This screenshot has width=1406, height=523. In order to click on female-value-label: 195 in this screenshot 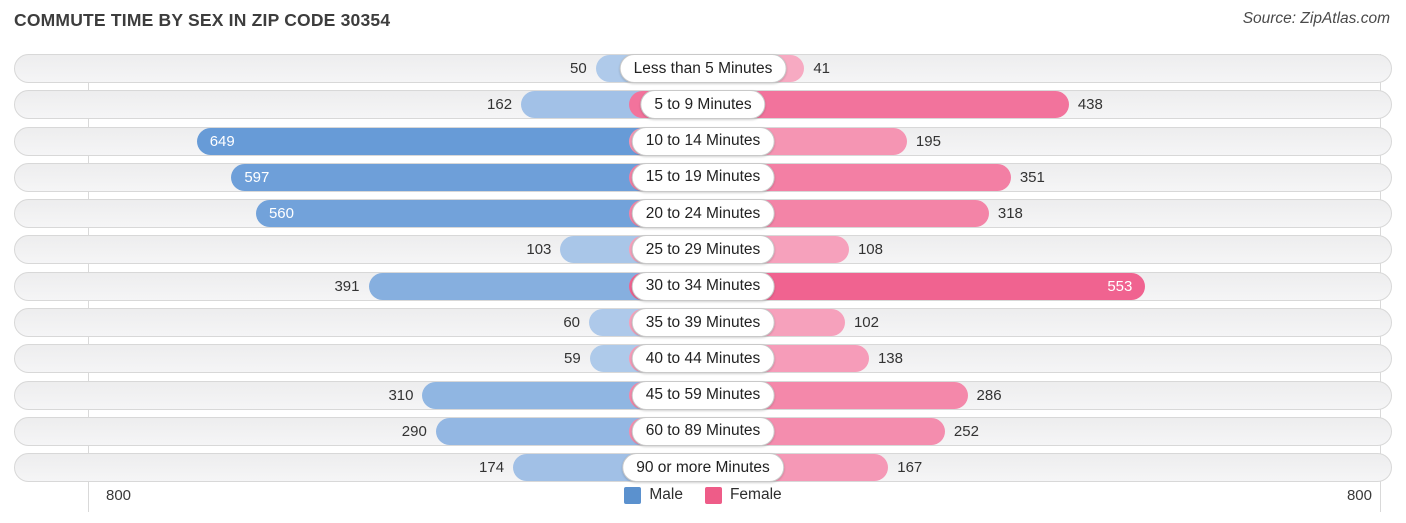, I will do `click(928, 141)`.